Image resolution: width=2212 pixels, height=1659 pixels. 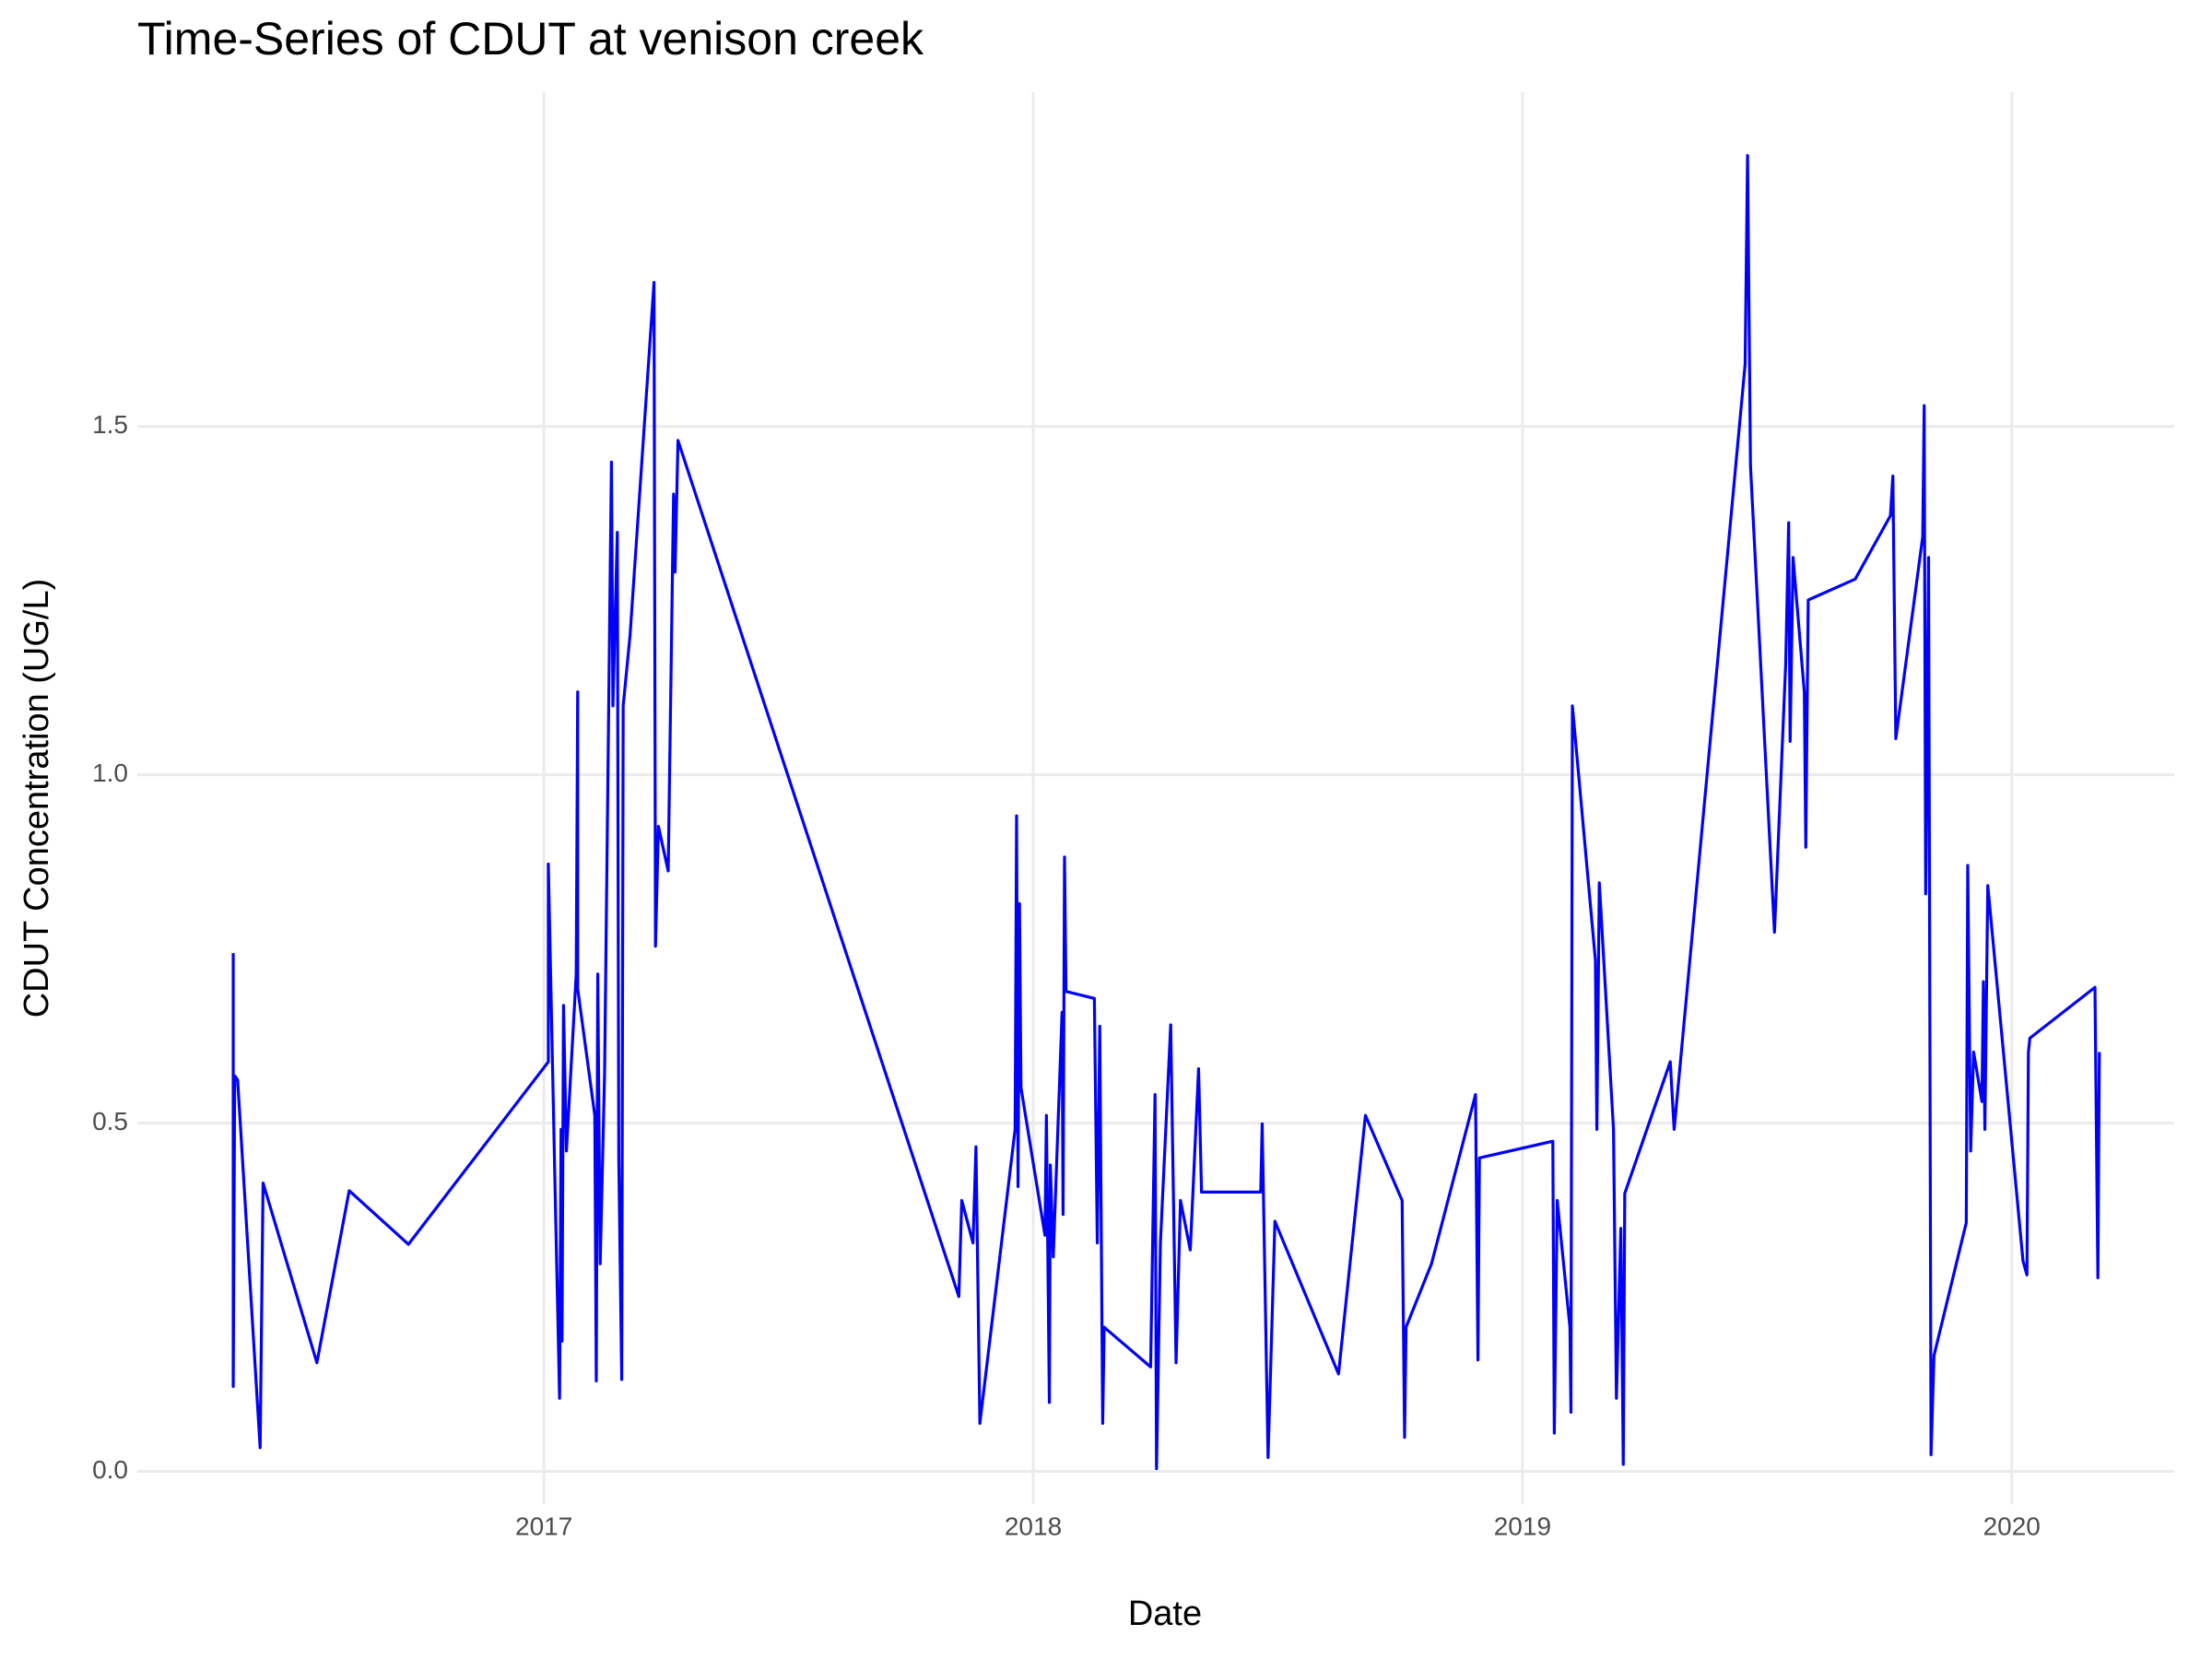 I want to click on y-tick-label: 0.5, so click(x=110, y=1121).